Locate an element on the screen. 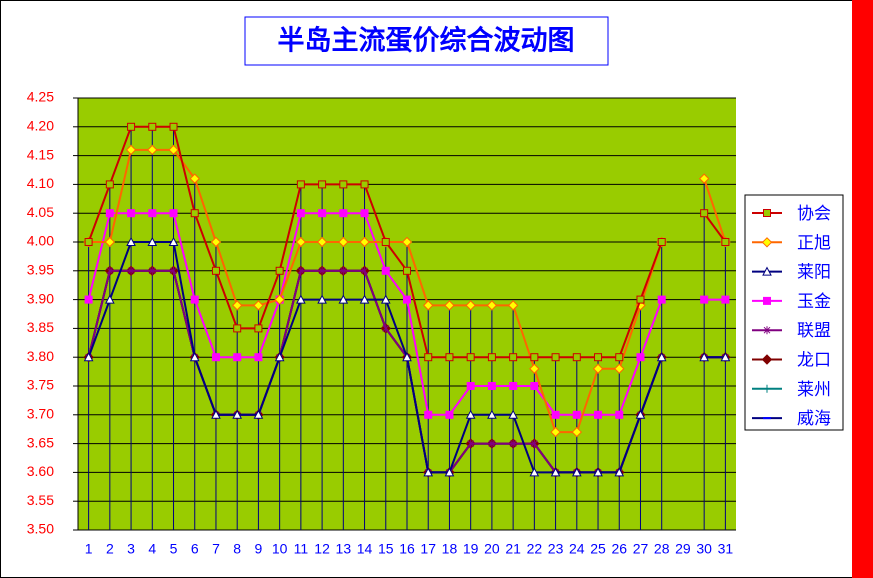 The height and width of the screenshot is (578, 873). x-tick-label: 4 is located at coordinates (152, 549).